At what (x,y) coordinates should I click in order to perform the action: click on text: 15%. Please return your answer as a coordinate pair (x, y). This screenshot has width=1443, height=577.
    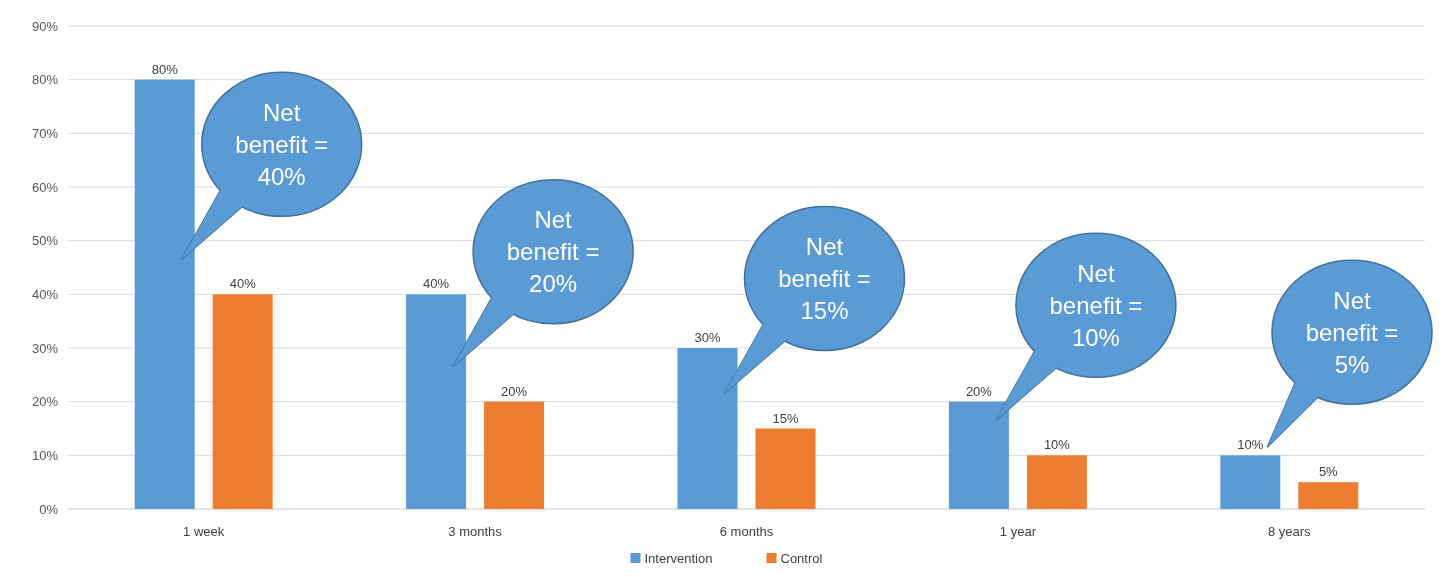
    Looking at the image, I should click on (785, 418).